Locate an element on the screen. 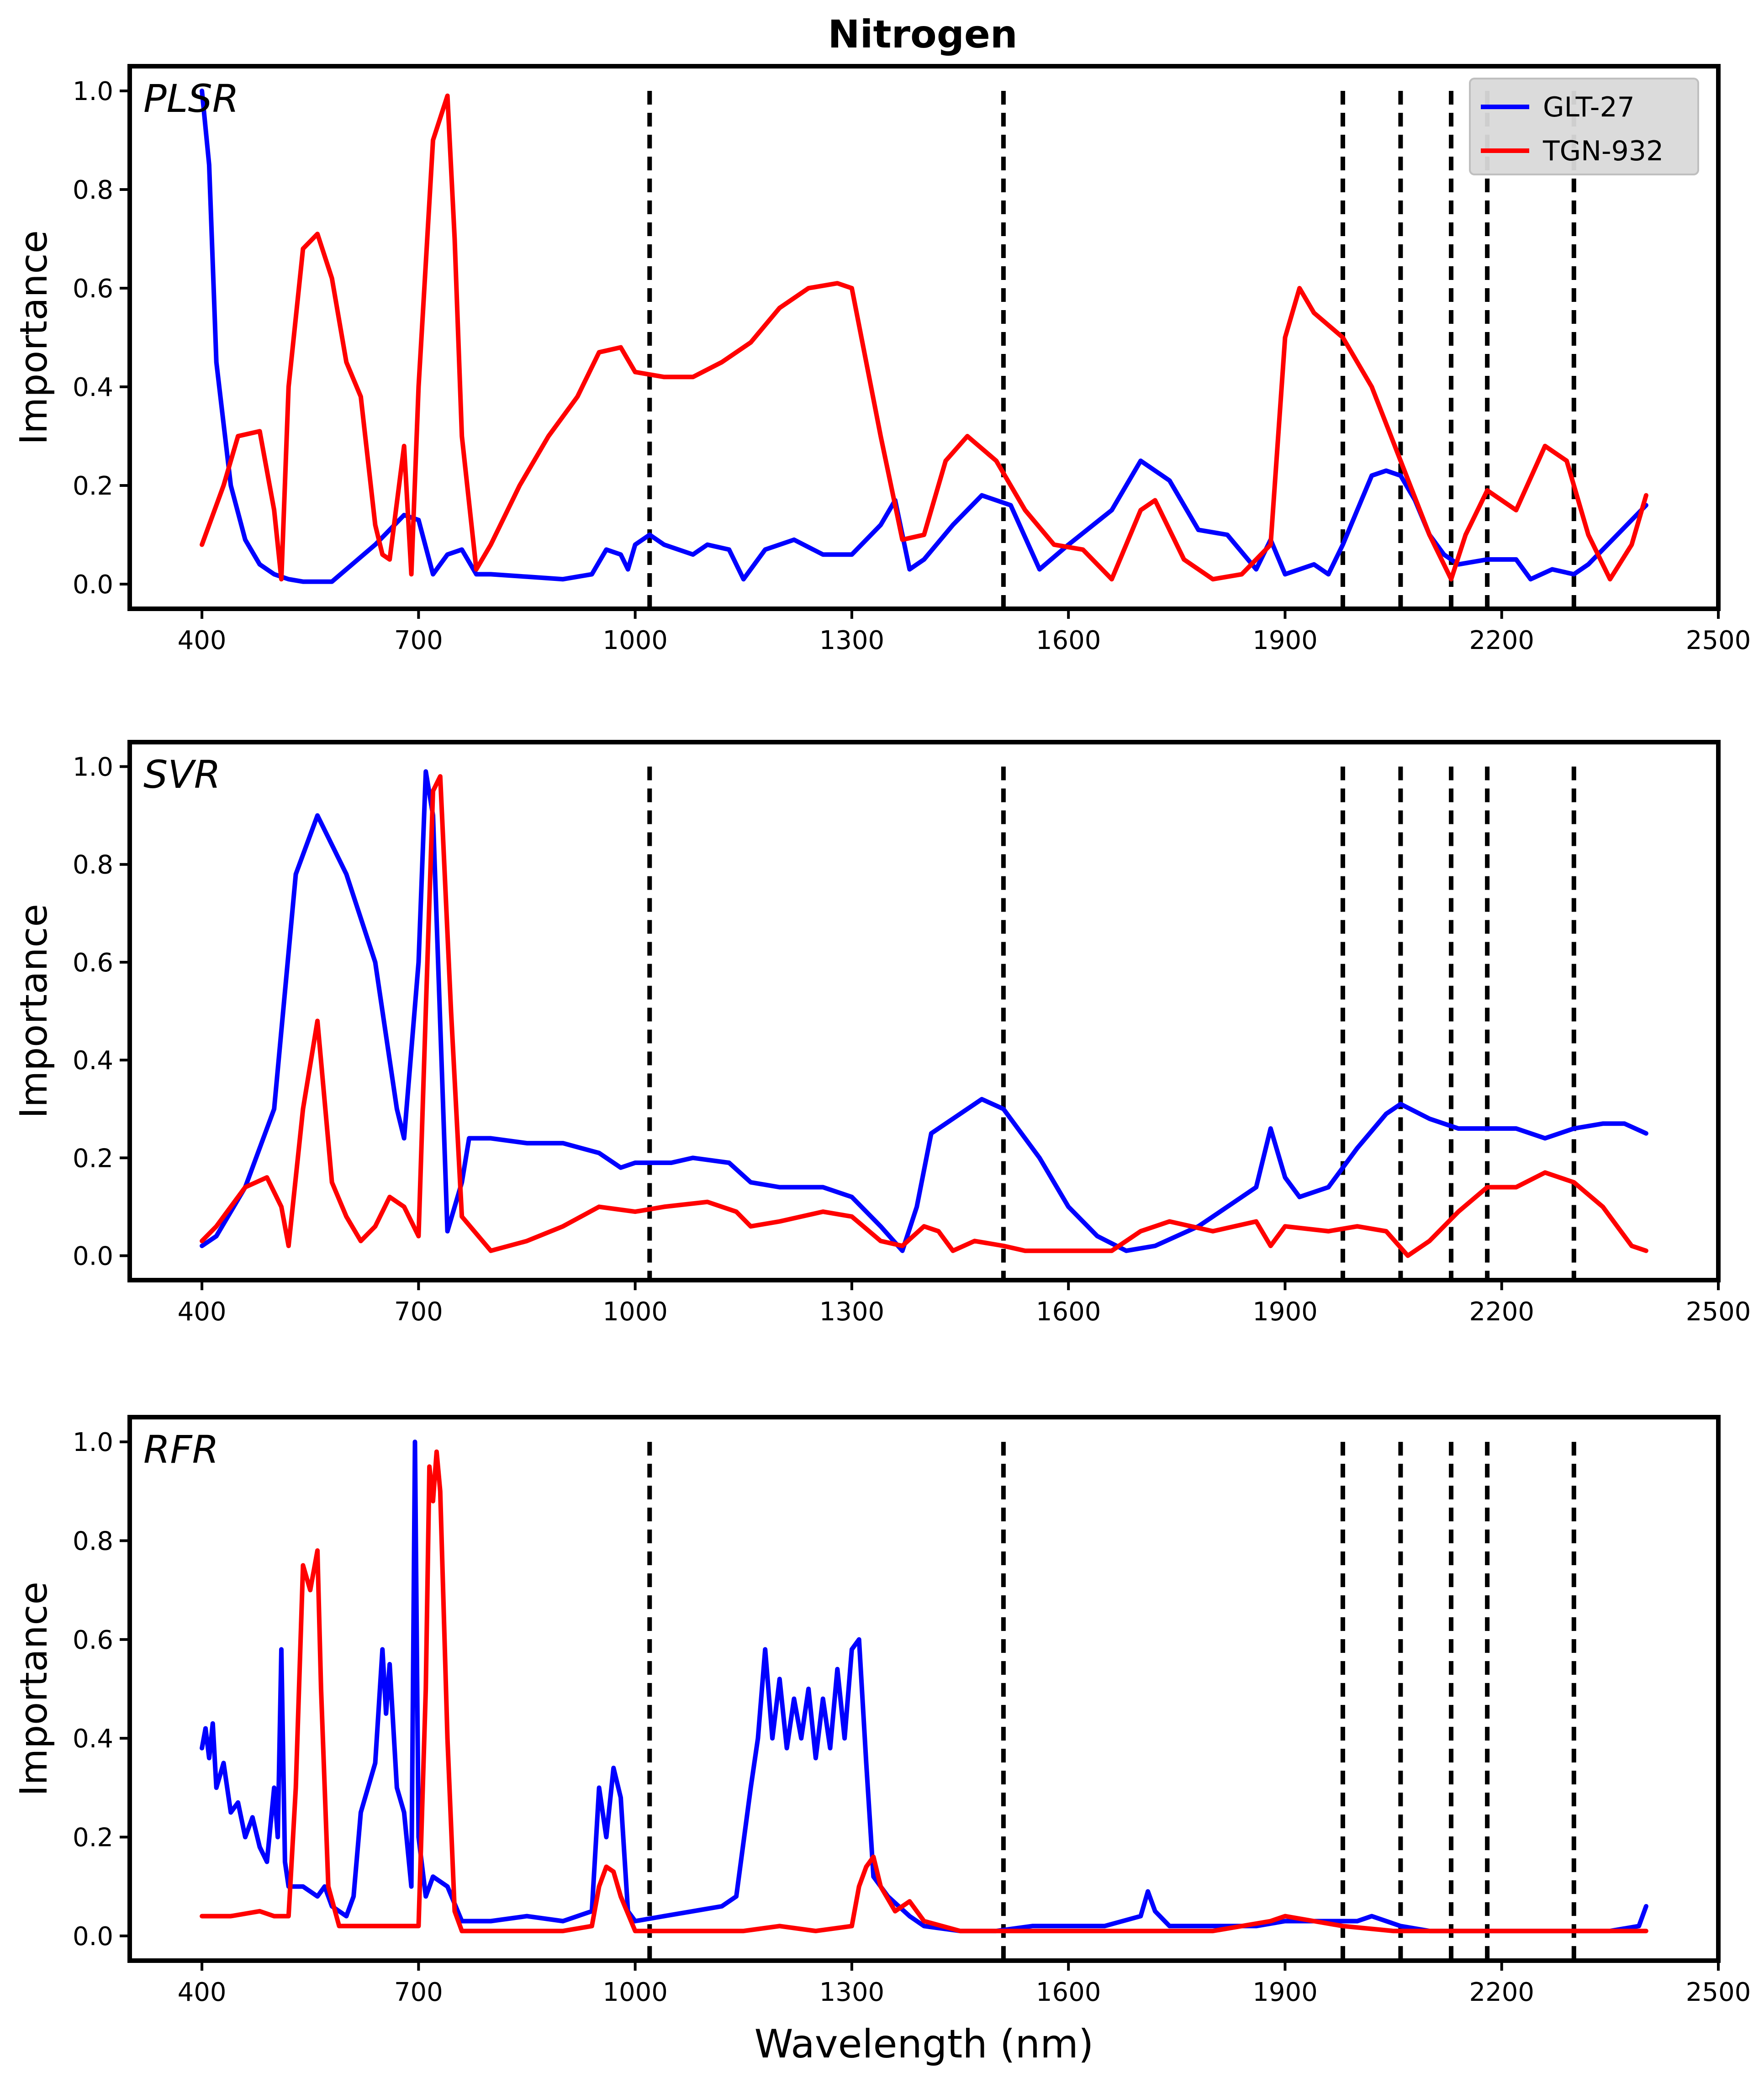 This screenshot has height=2078, width=1764. panel-label: PLSR is located at coordinates (191, 98).